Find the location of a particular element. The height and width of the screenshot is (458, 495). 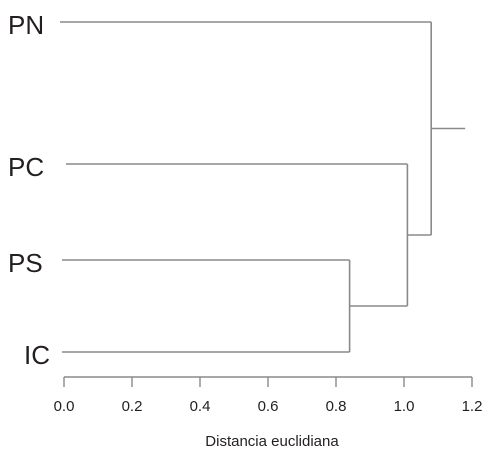

x-axis-title: Distancia euclidiana is located at coordinates (272, 441).